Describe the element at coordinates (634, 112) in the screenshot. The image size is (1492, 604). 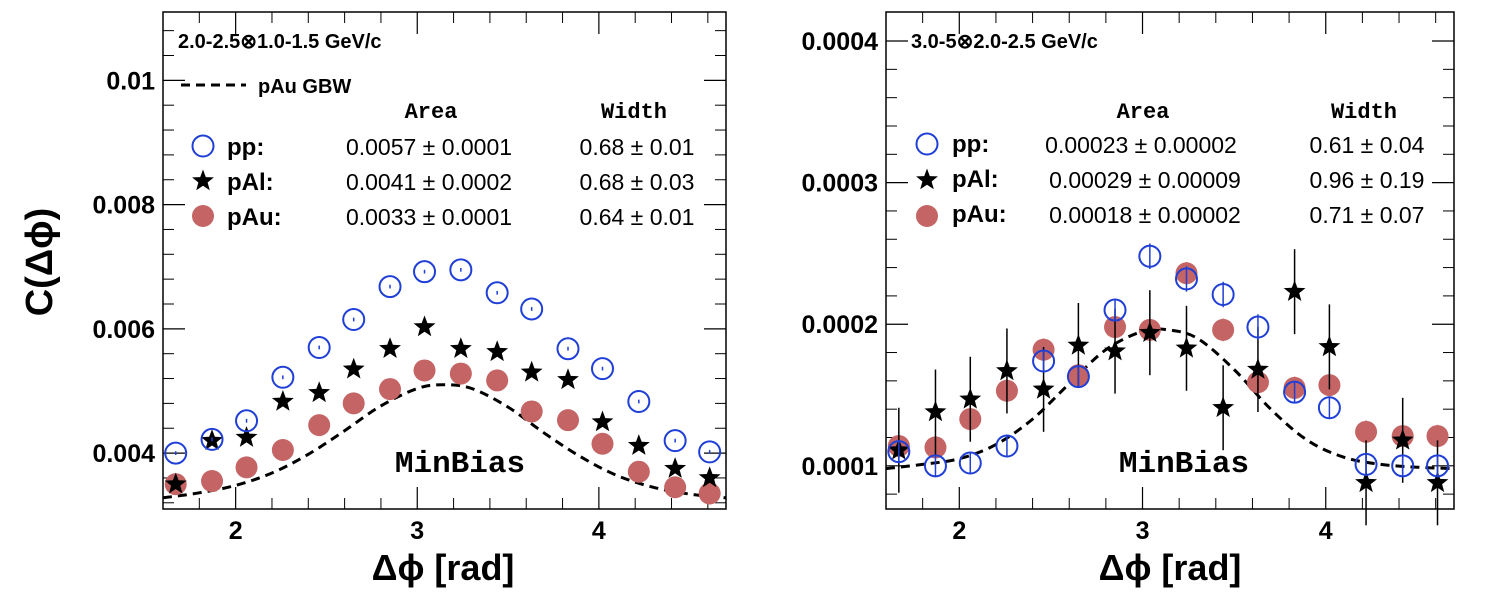
I see `left-width-header: Width` at that location.